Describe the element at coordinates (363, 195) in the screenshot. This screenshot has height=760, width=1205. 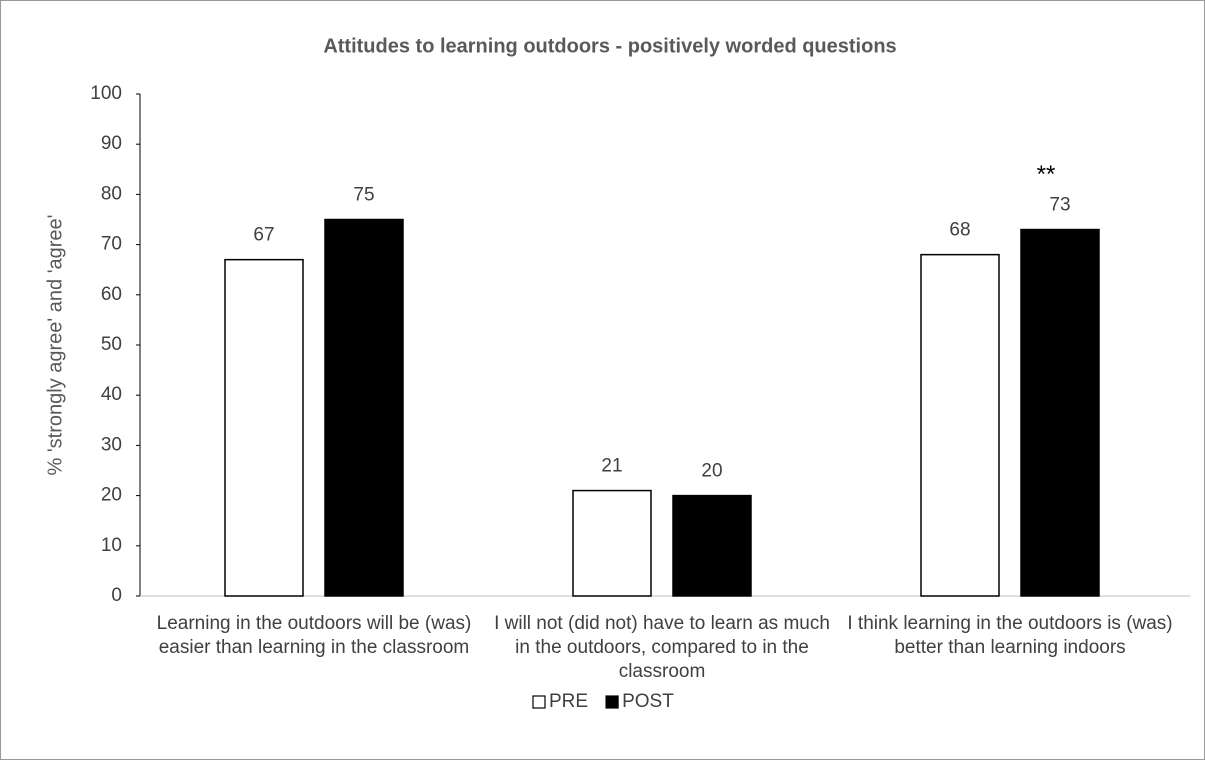
I see `data-label: 75` at that location.